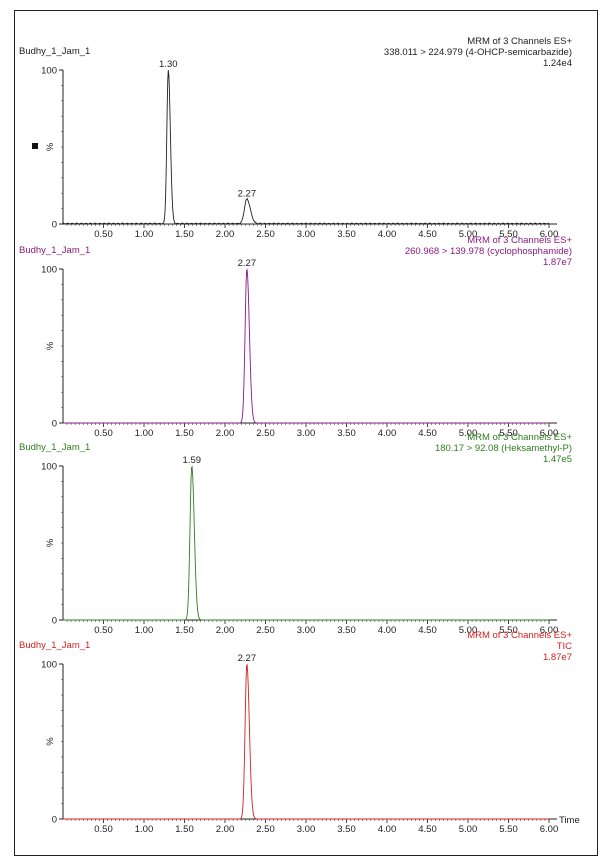 The width and height of the screenshot is (612, 866). What do you see at coordinates (168, 64) in the screenshot?
I see `peak-label: 1.30` at bounding box center [168, 64].